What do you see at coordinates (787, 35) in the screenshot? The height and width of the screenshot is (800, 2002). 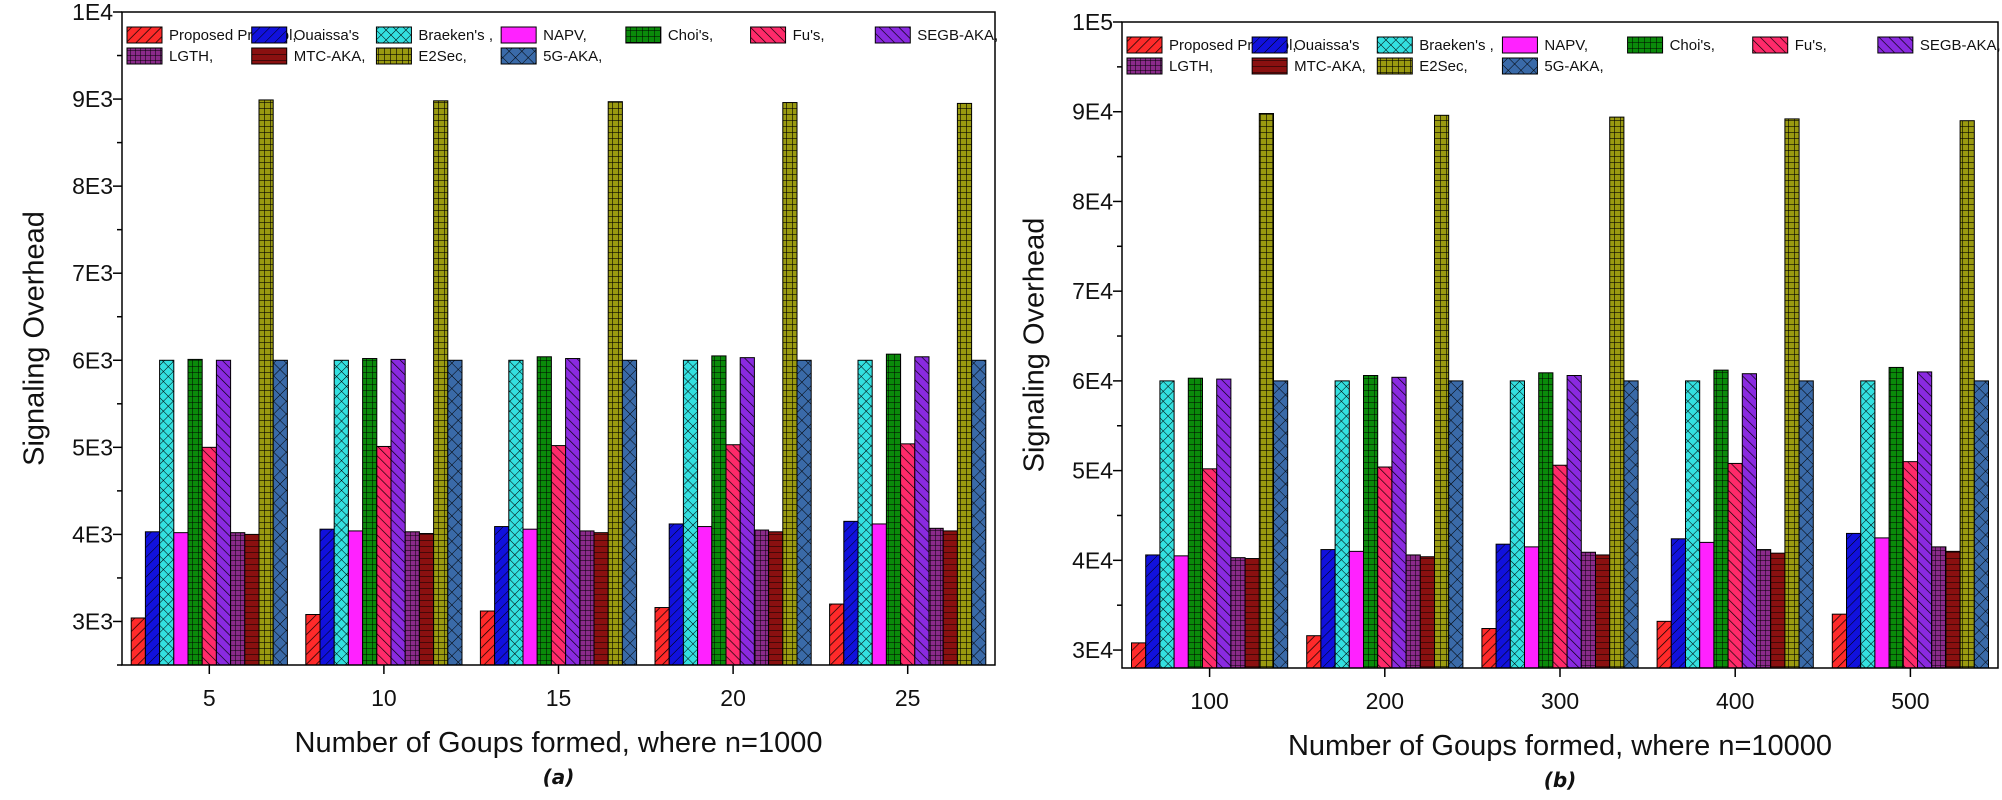 I see `legend-item: Fu's,` at bounding box center [787, 35].